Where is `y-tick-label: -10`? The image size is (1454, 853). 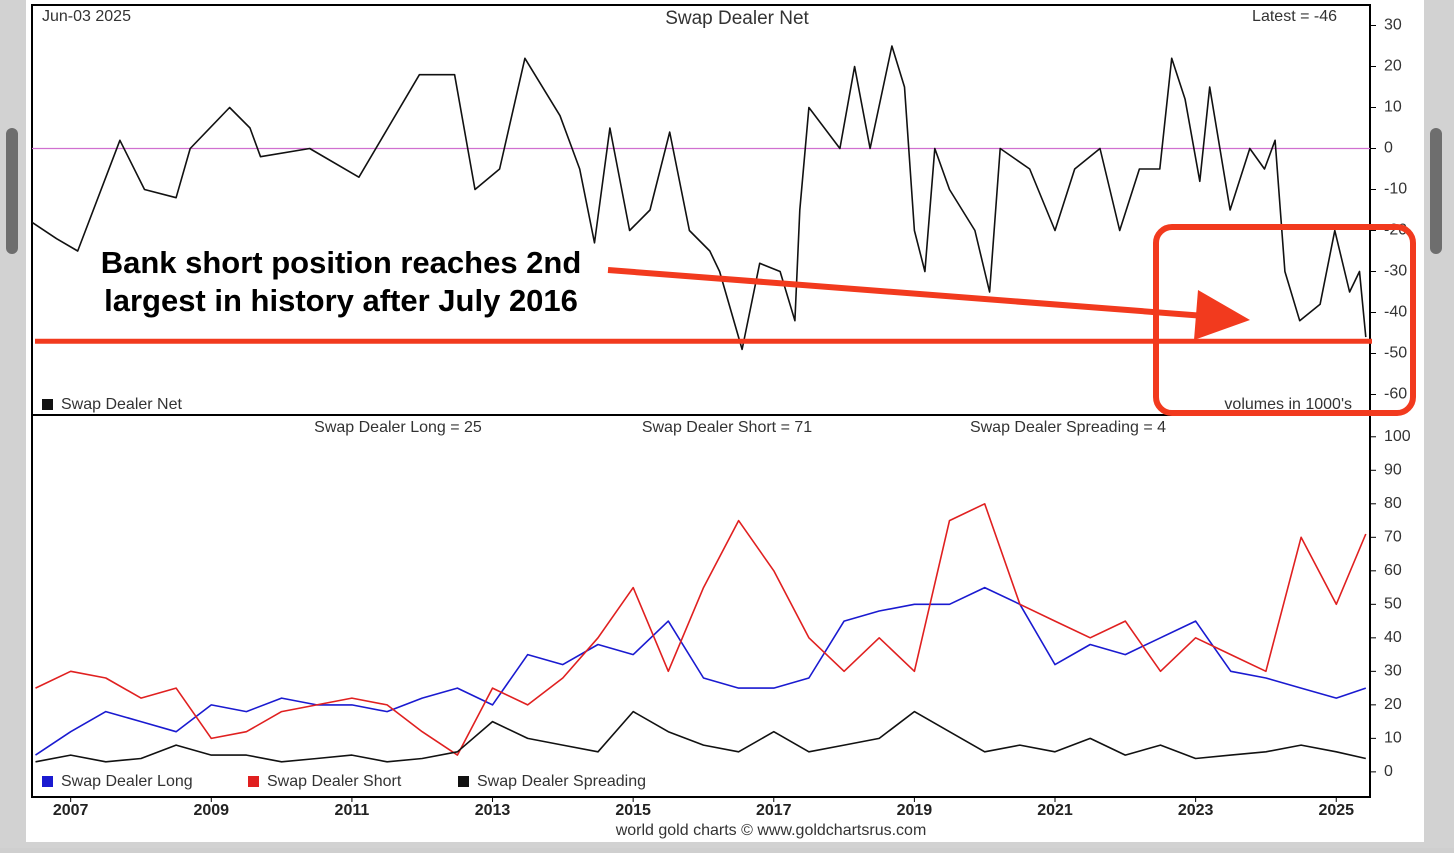
y-tick-label: -10 is located at coordinates (1395, 189).